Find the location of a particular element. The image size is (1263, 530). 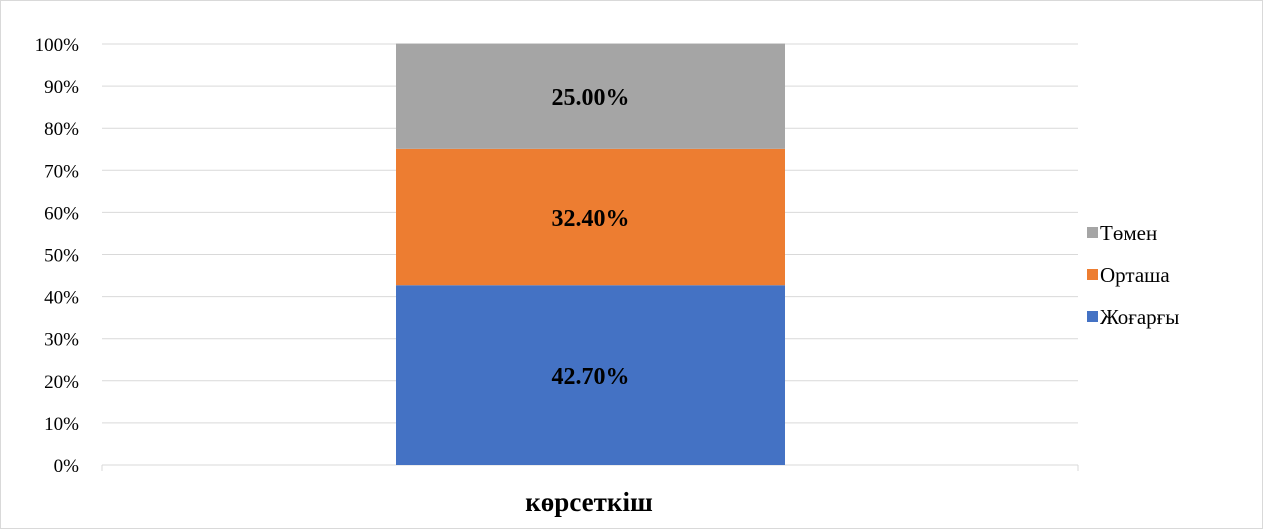

y-tick-label: 0% is located at coordinates (67, 466).